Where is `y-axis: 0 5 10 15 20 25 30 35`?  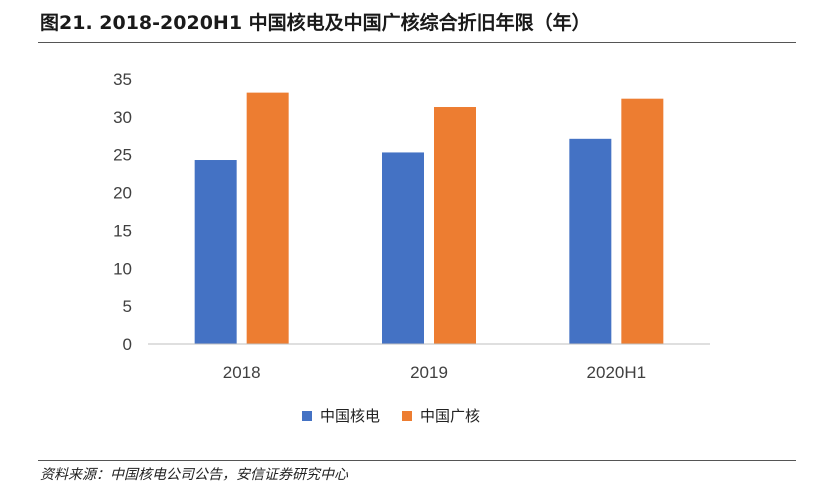
y-axis: 0 5 10 15 20 25 30 35 is located at coordinates (122, 212).